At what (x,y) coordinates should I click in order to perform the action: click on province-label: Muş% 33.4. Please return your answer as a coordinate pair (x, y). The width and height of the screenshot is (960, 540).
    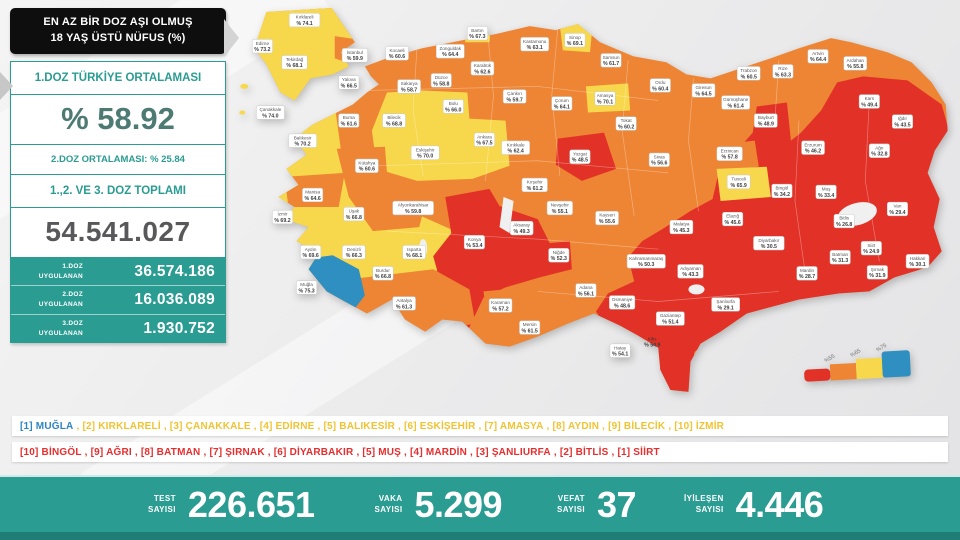
    Looking at the image, I should click on (826, 192).